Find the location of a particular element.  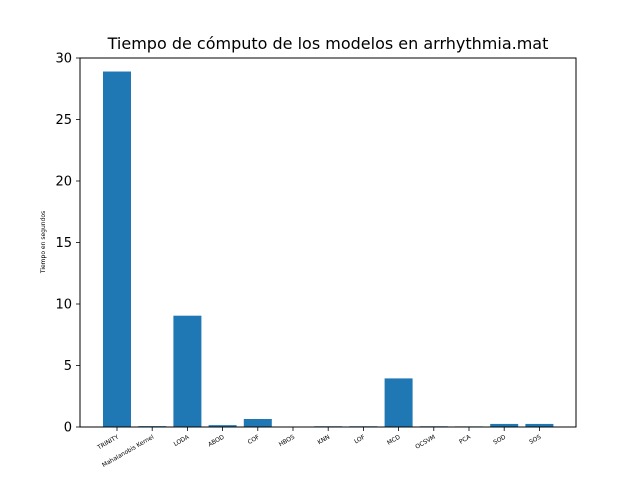

y-tick-label: 5 is located at coordinates (68, 366).